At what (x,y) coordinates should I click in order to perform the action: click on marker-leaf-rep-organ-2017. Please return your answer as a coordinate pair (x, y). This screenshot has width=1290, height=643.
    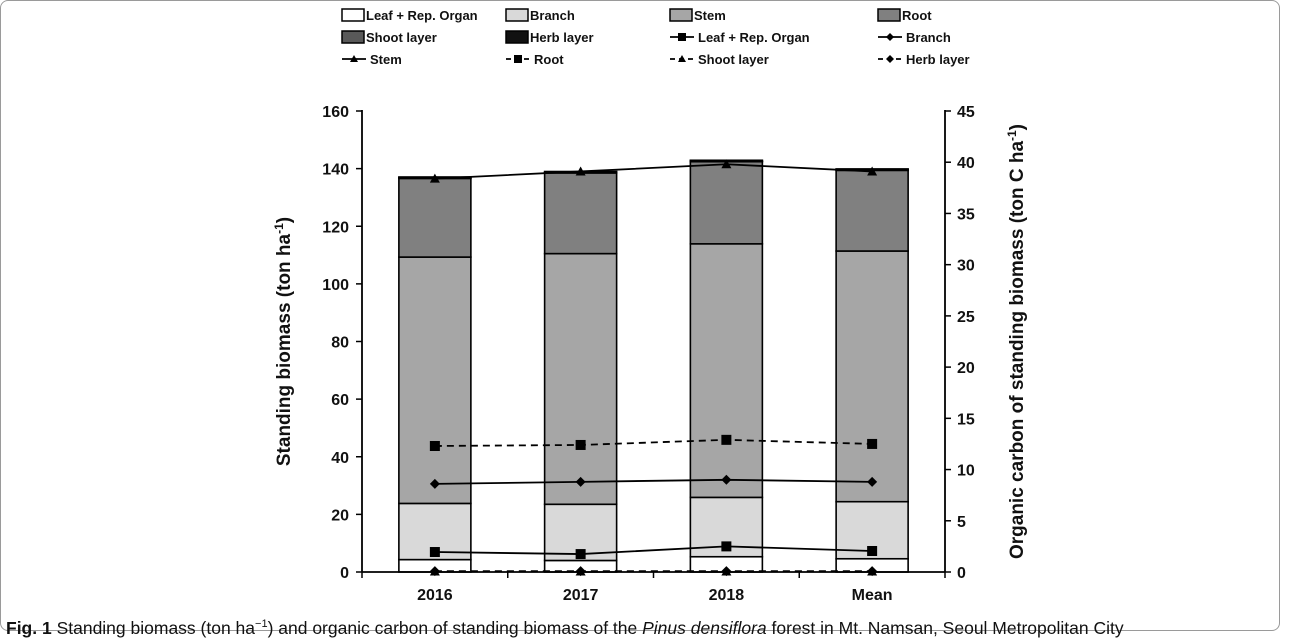
    Looking at the image, I should click on (580, 554).